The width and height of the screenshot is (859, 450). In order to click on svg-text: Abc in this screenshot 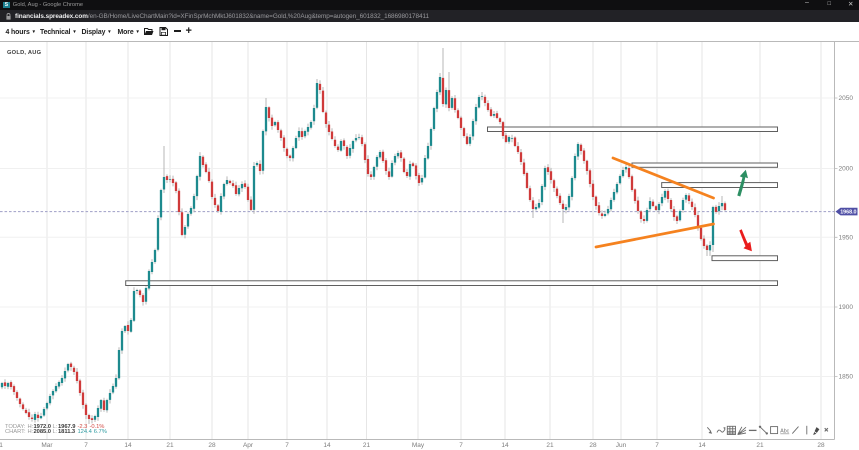, I will do `click(784, 432)`.